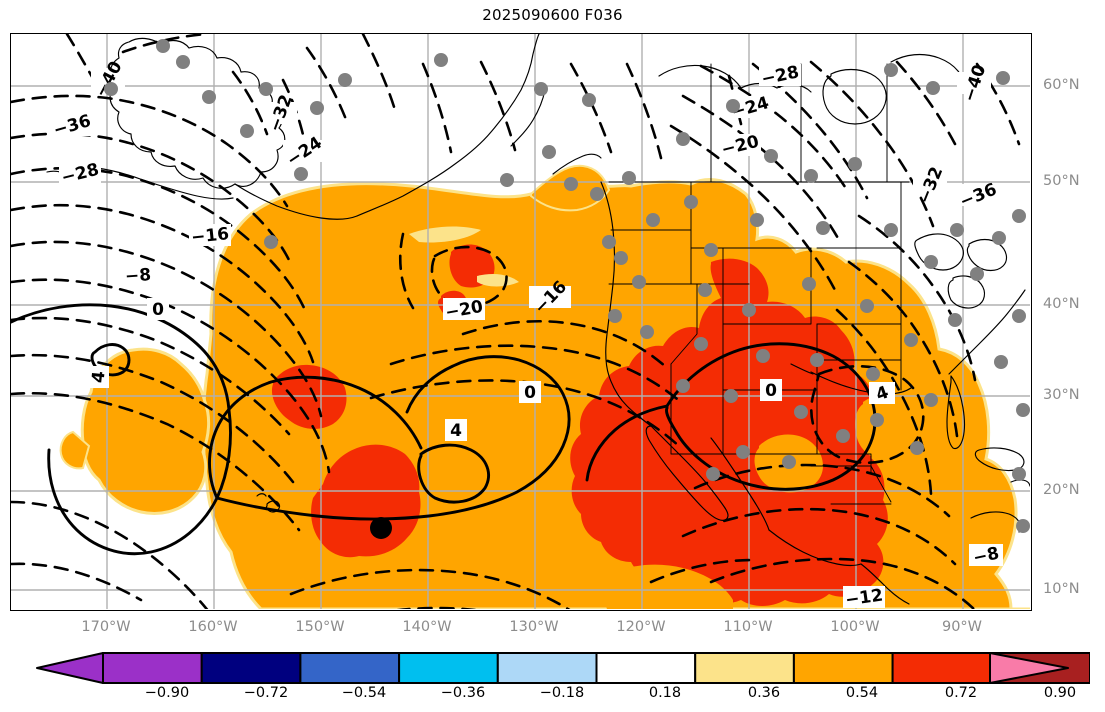 The width and height of the screenshot is (1105, 712). Describe the element at coordinates (802, 369) in the screenshot. I see `coastline-texas-louisiana` at that location.